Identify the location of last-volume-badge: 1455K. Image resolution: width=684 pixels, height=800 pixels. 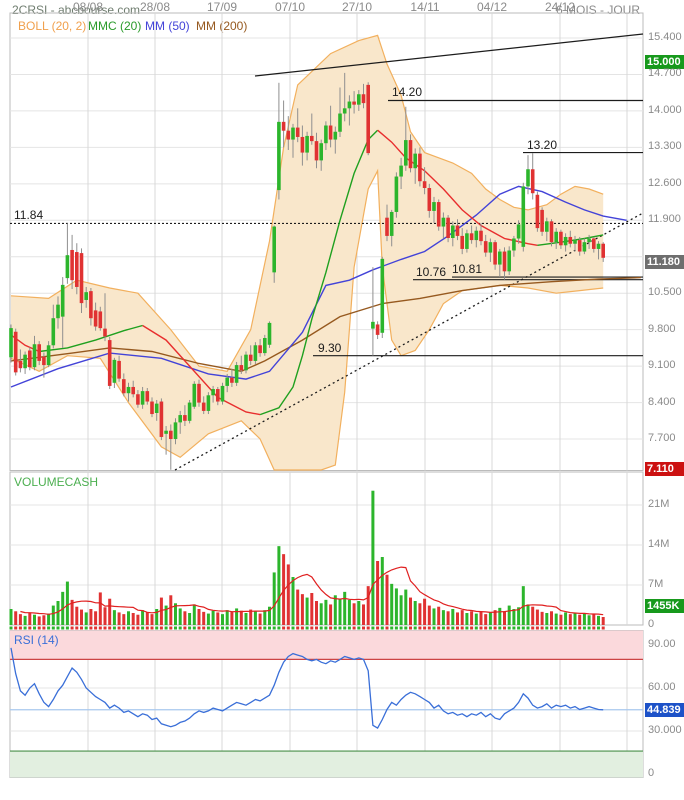
(664, 606).